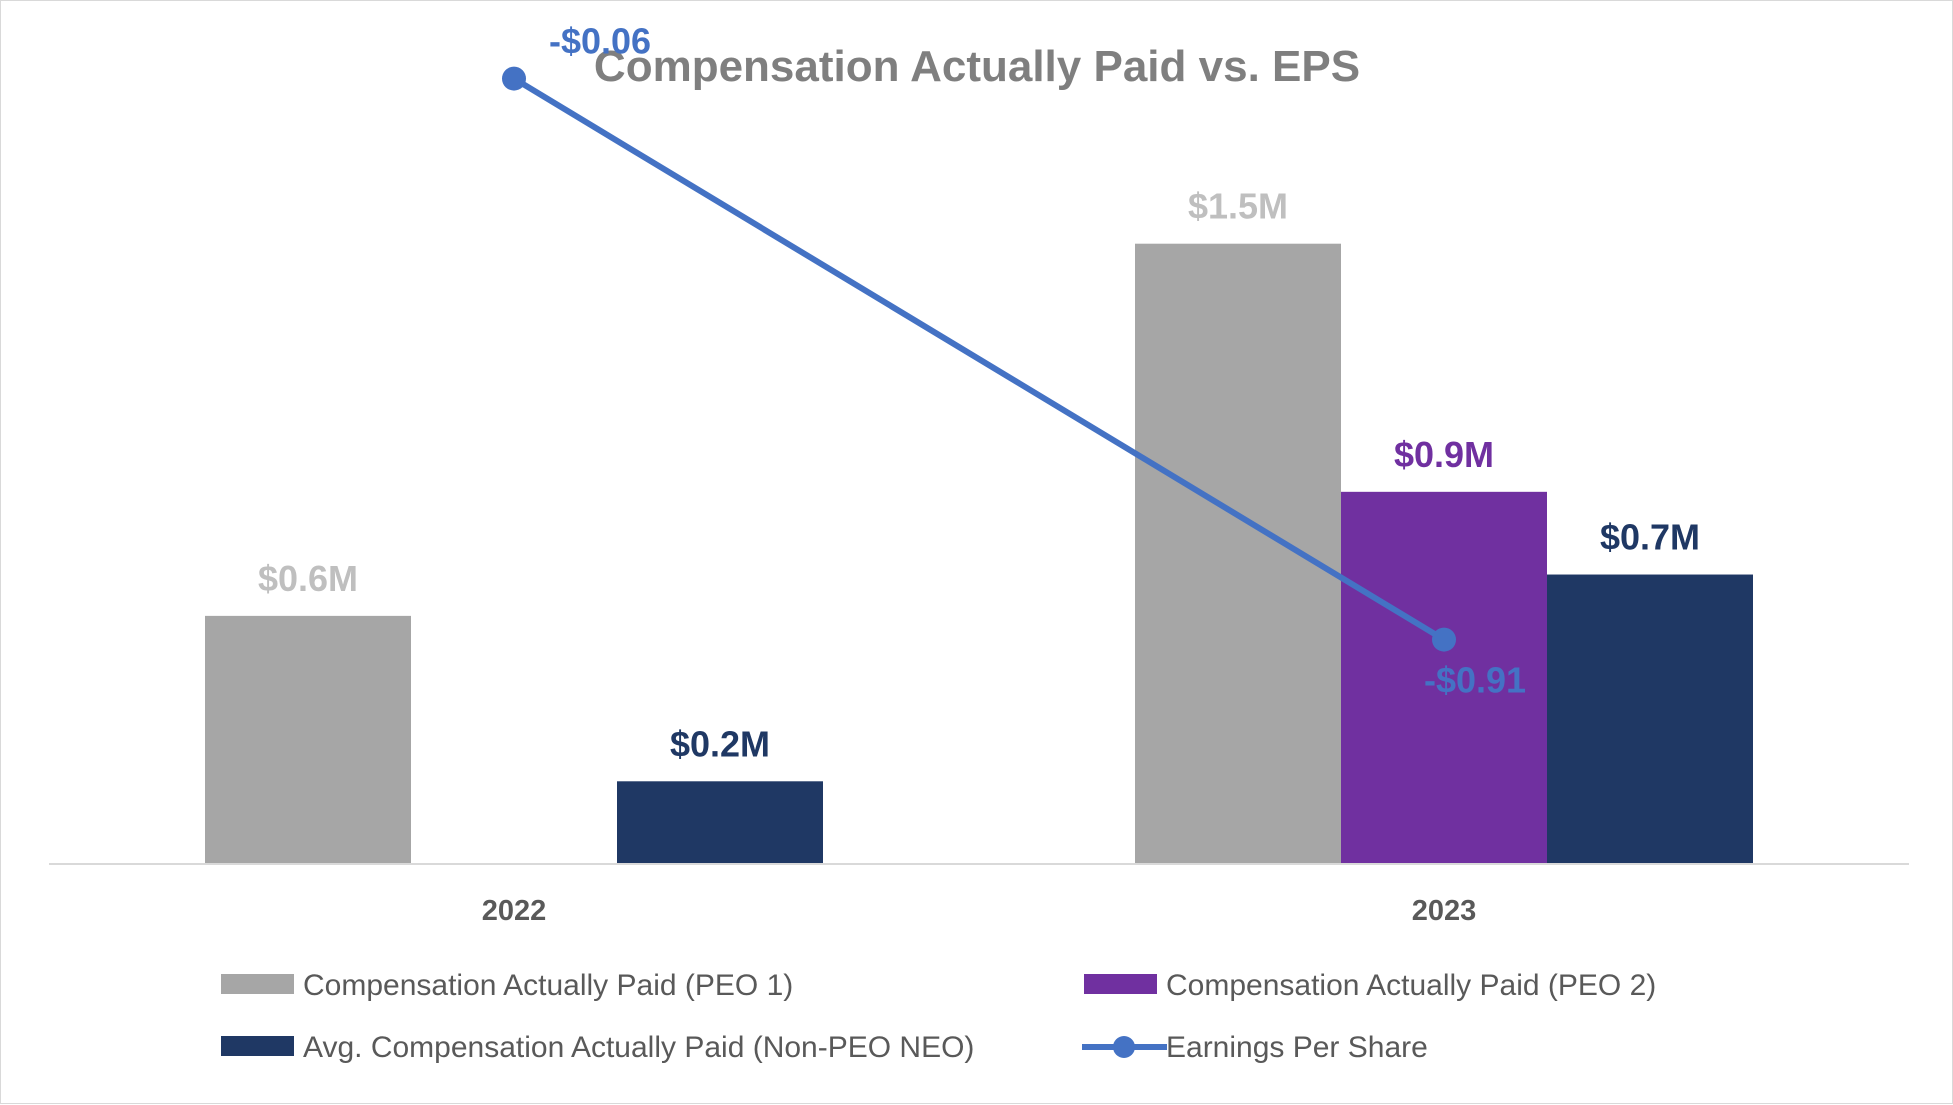 This screenshot has height=1105, width=1953. What do you see at coordinates (600, 41) in the screenshot?
I see `eps-label-2022: -$0.06` at bounding box center [600, 41].